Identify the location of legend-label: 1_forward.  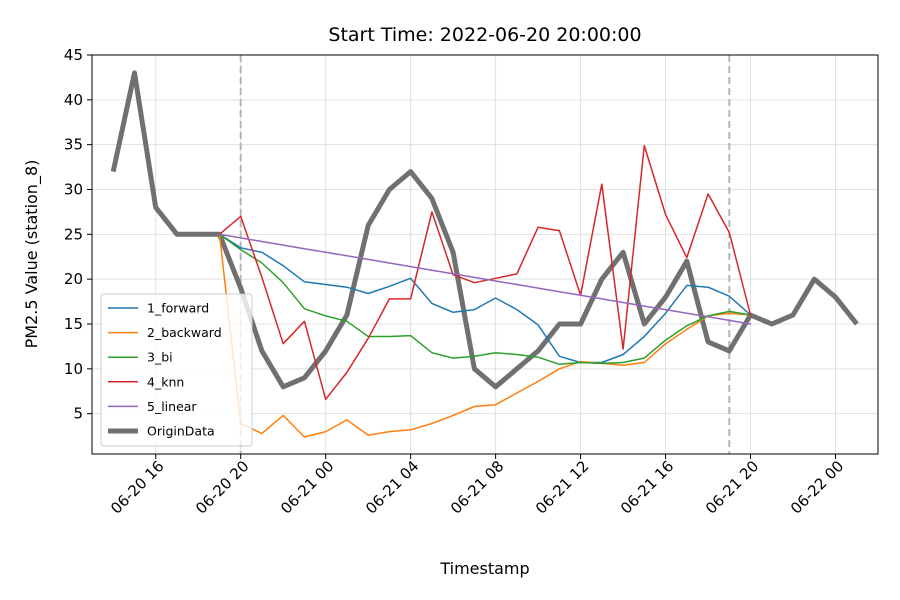
(178, 308).